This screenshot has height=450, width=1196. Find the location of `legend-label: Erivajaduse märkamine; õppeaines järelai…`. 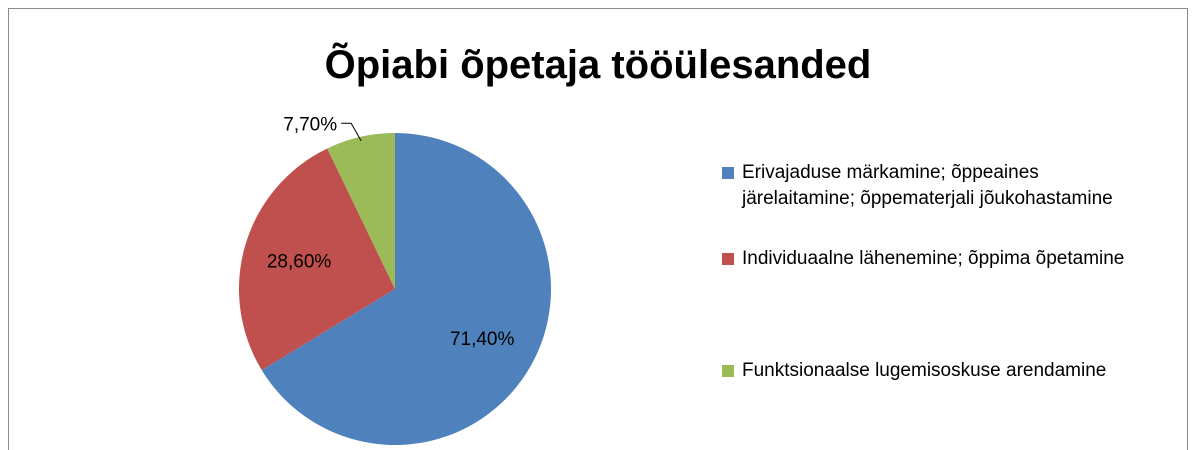

legend-label: Erivajaduse märkamine; õppeaines järelai… is located at coordinates (927, 185).